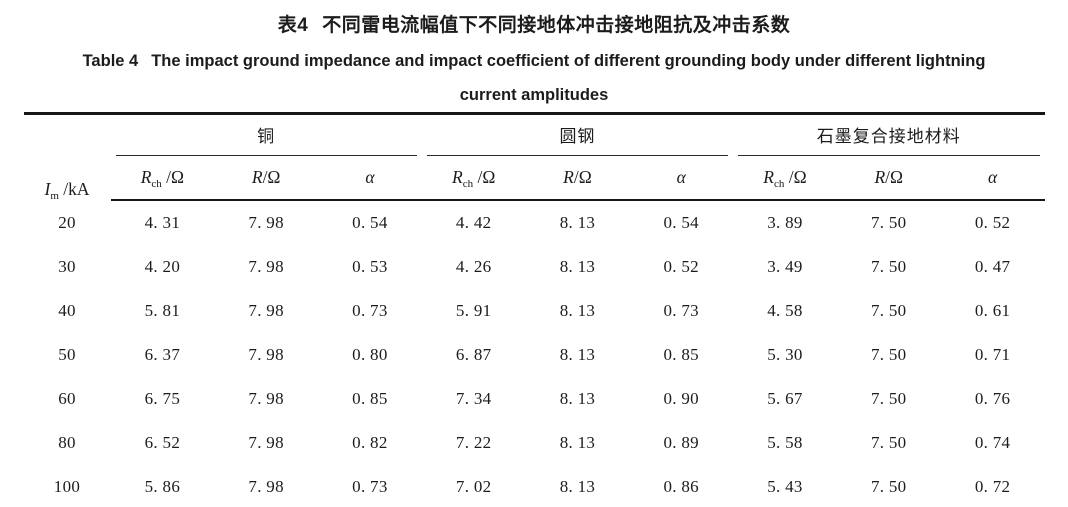 The image size is (1068, 507). What do you see at coordinates (992, 178) in the screenshot?
I see `col-header-alpha-graphite: α` at bounding box center [992, 178].